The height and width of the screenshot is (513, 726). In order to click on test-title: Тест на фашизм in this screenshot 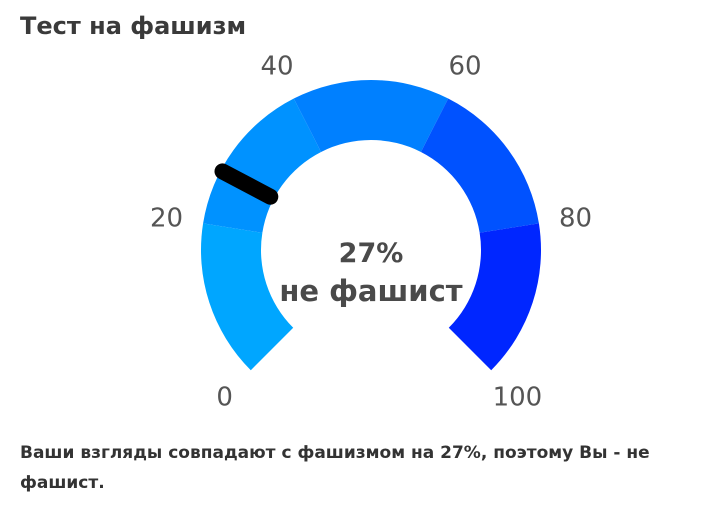, I will do `click(133, 26)`.